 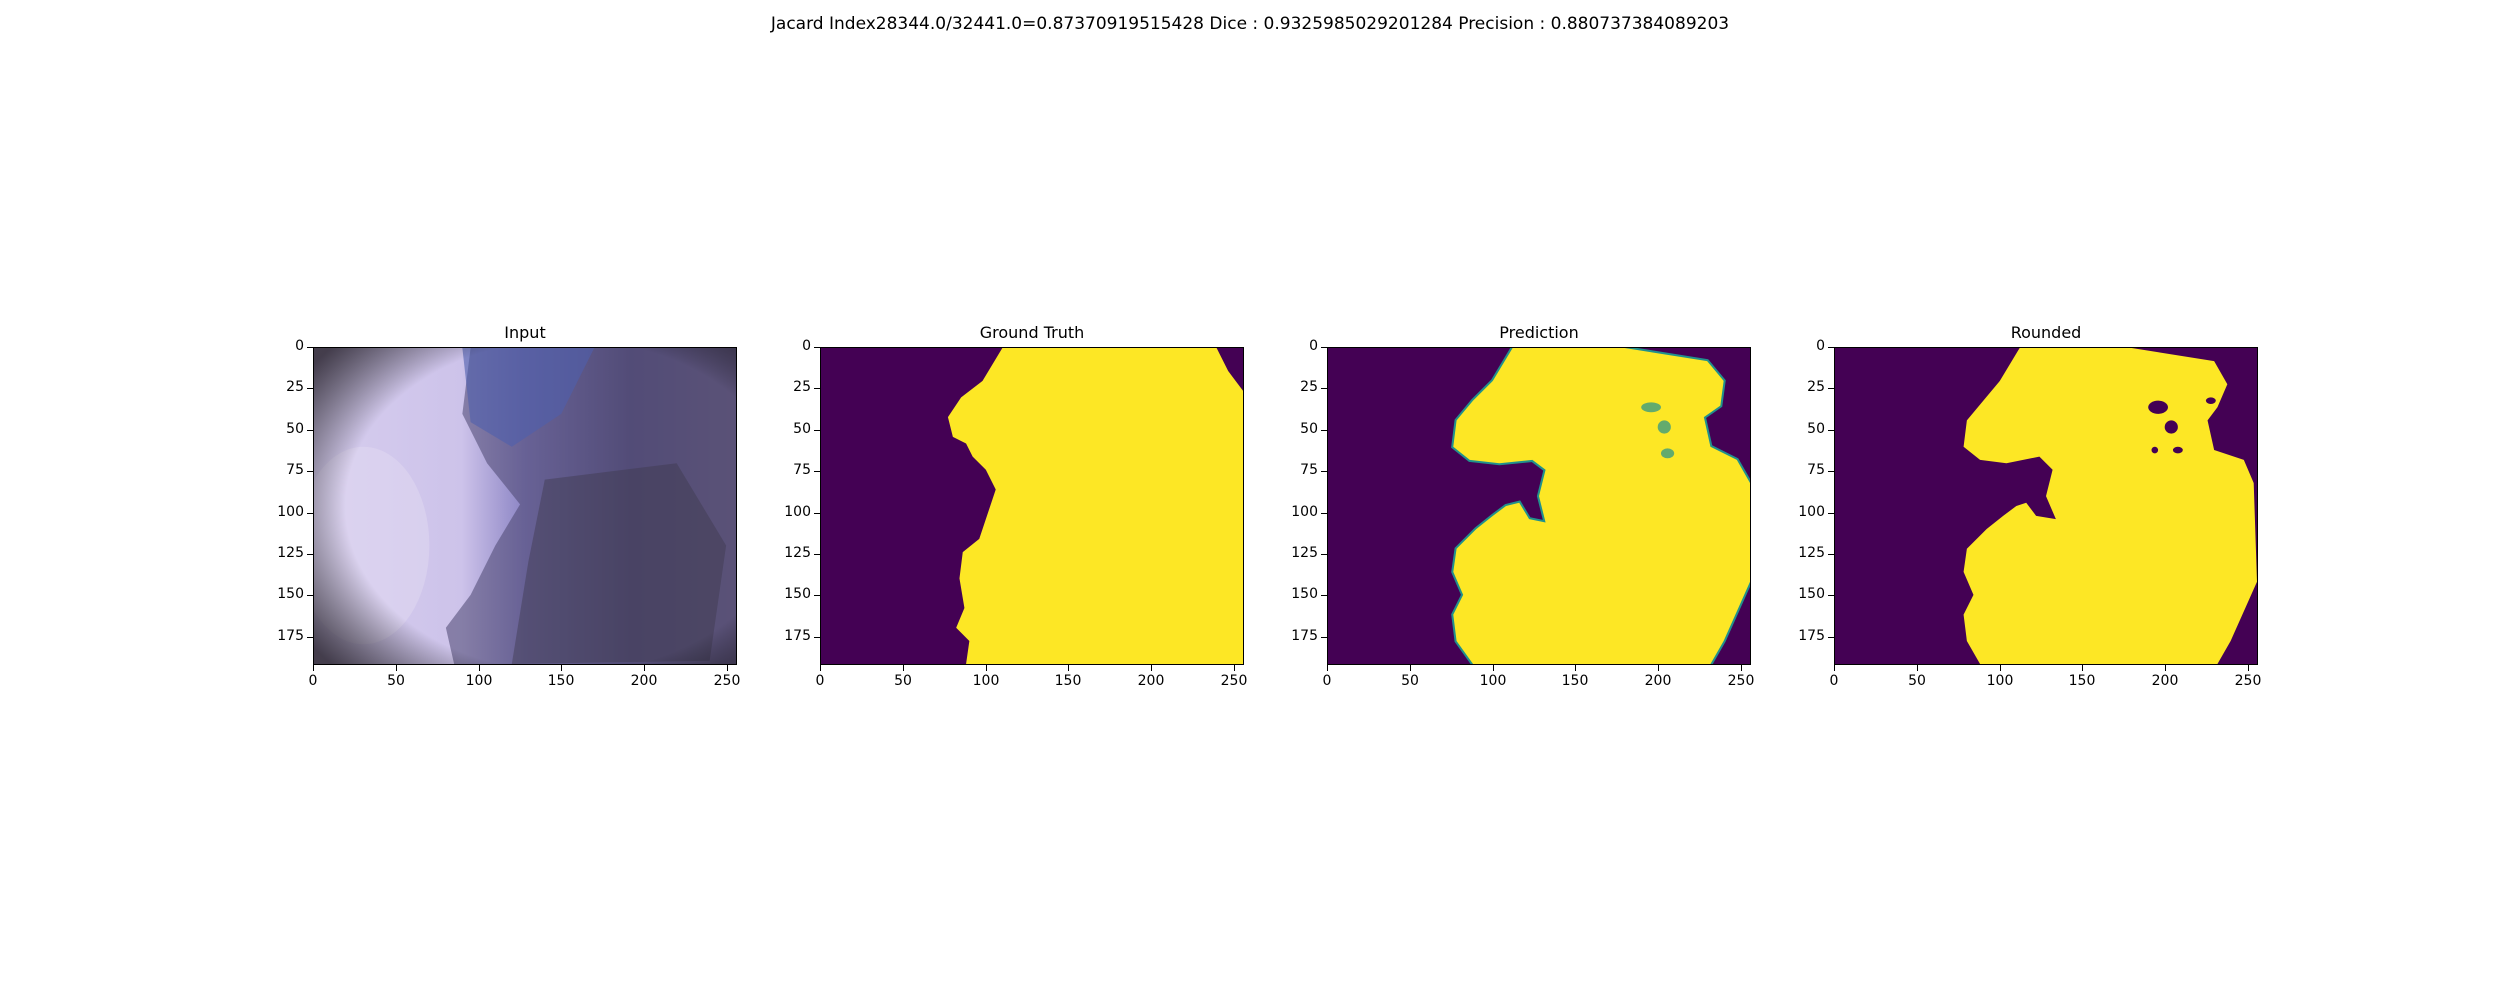 What do you see at coordinates (2046, 332) in the screenshot?
I see `panel-title-rounded: Rounded` at bounding box center [2046, 332].